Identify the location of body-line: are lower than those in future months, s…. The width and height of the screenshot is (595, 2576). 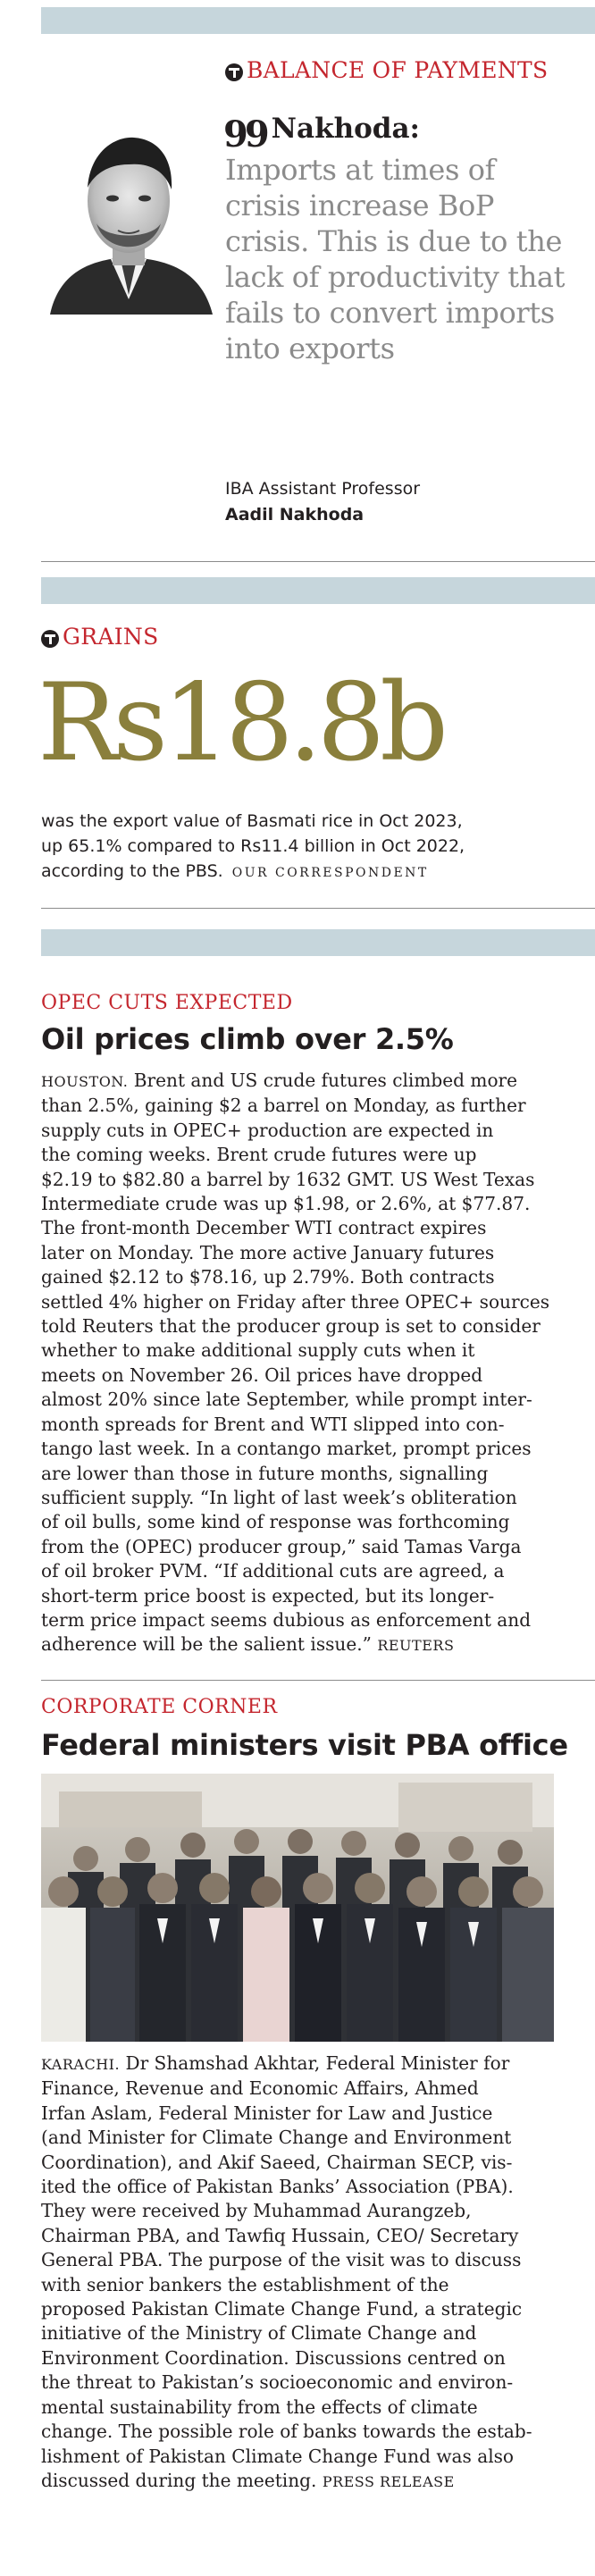
(265, 1473).